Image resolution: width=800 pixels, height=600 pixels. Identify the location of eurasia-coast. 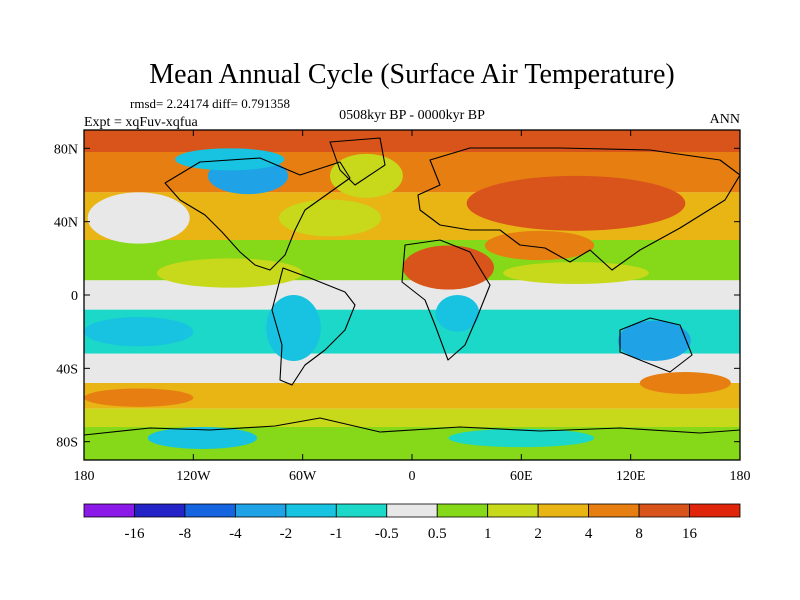
(578, 209).